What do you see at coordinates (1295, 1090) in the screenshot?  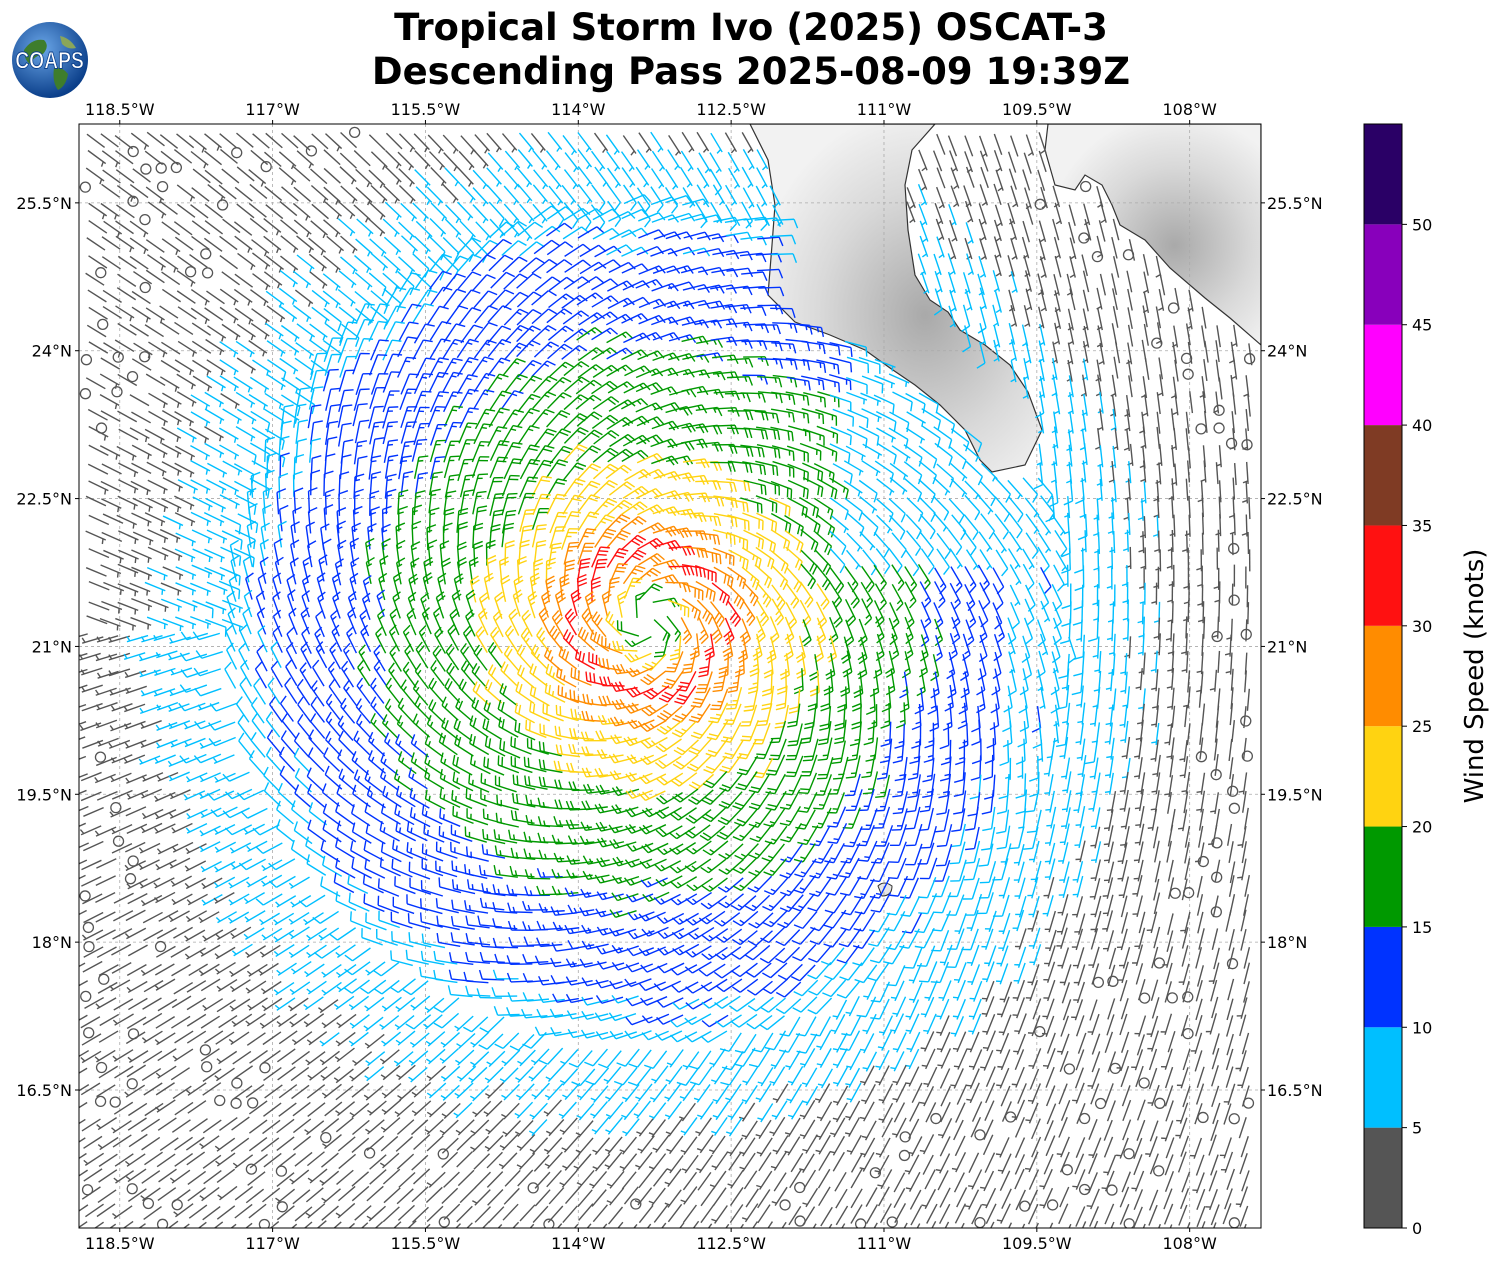 I see `lat-tick-label: 16.5°N` at bounding box center [1295, 1090].